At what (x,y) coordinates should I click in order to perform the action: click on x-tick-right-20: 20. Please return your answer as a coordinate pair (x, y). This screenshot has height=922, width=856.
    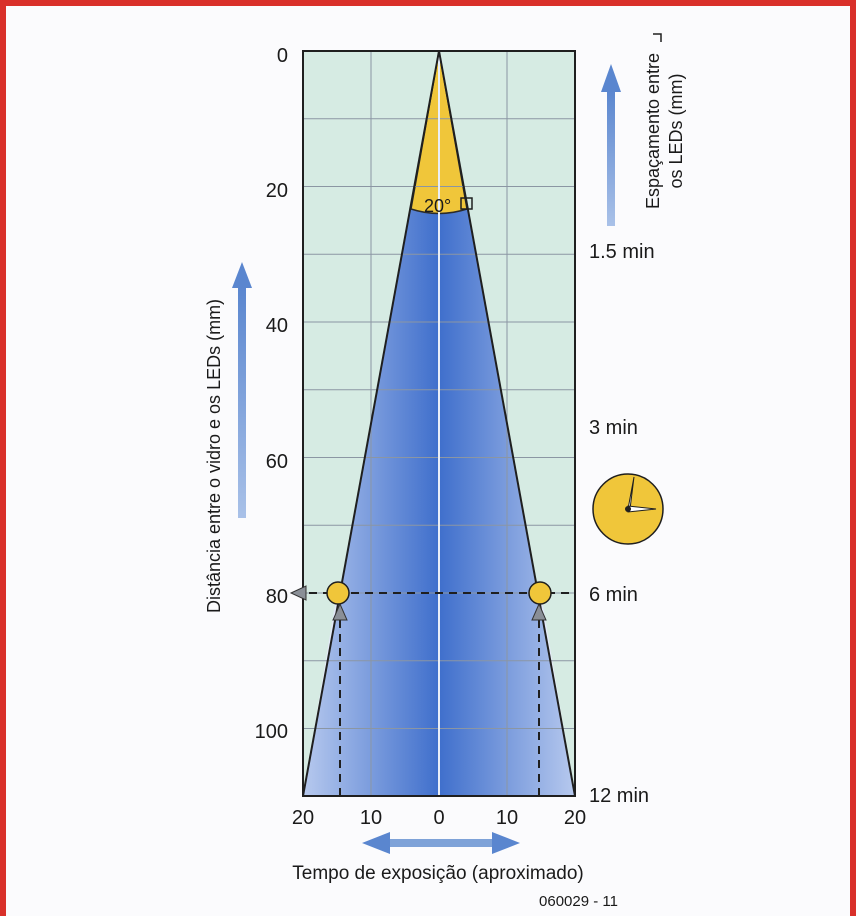
    Looking at the image, I should click on (575, 818).